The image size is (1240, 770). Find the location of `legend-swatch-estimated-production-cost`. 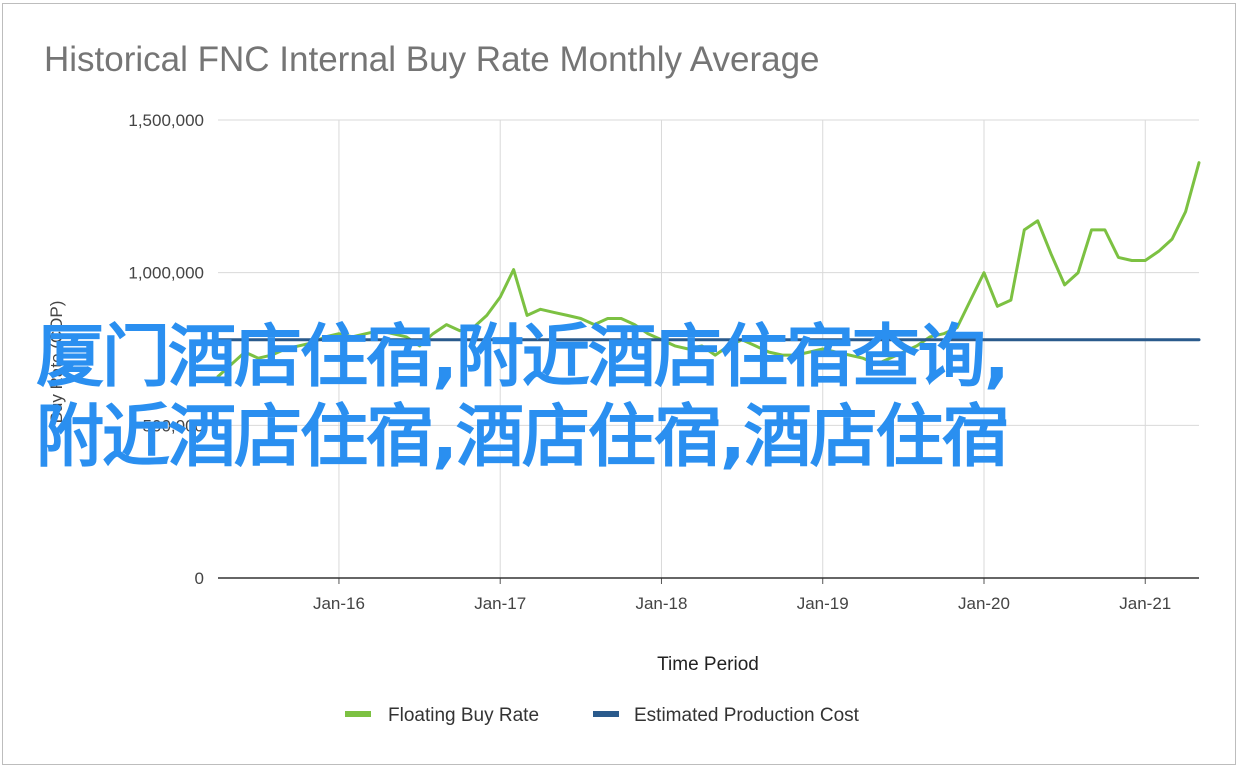

legend-swatch-estimated-production-cost is located at coordinates (606, 714).